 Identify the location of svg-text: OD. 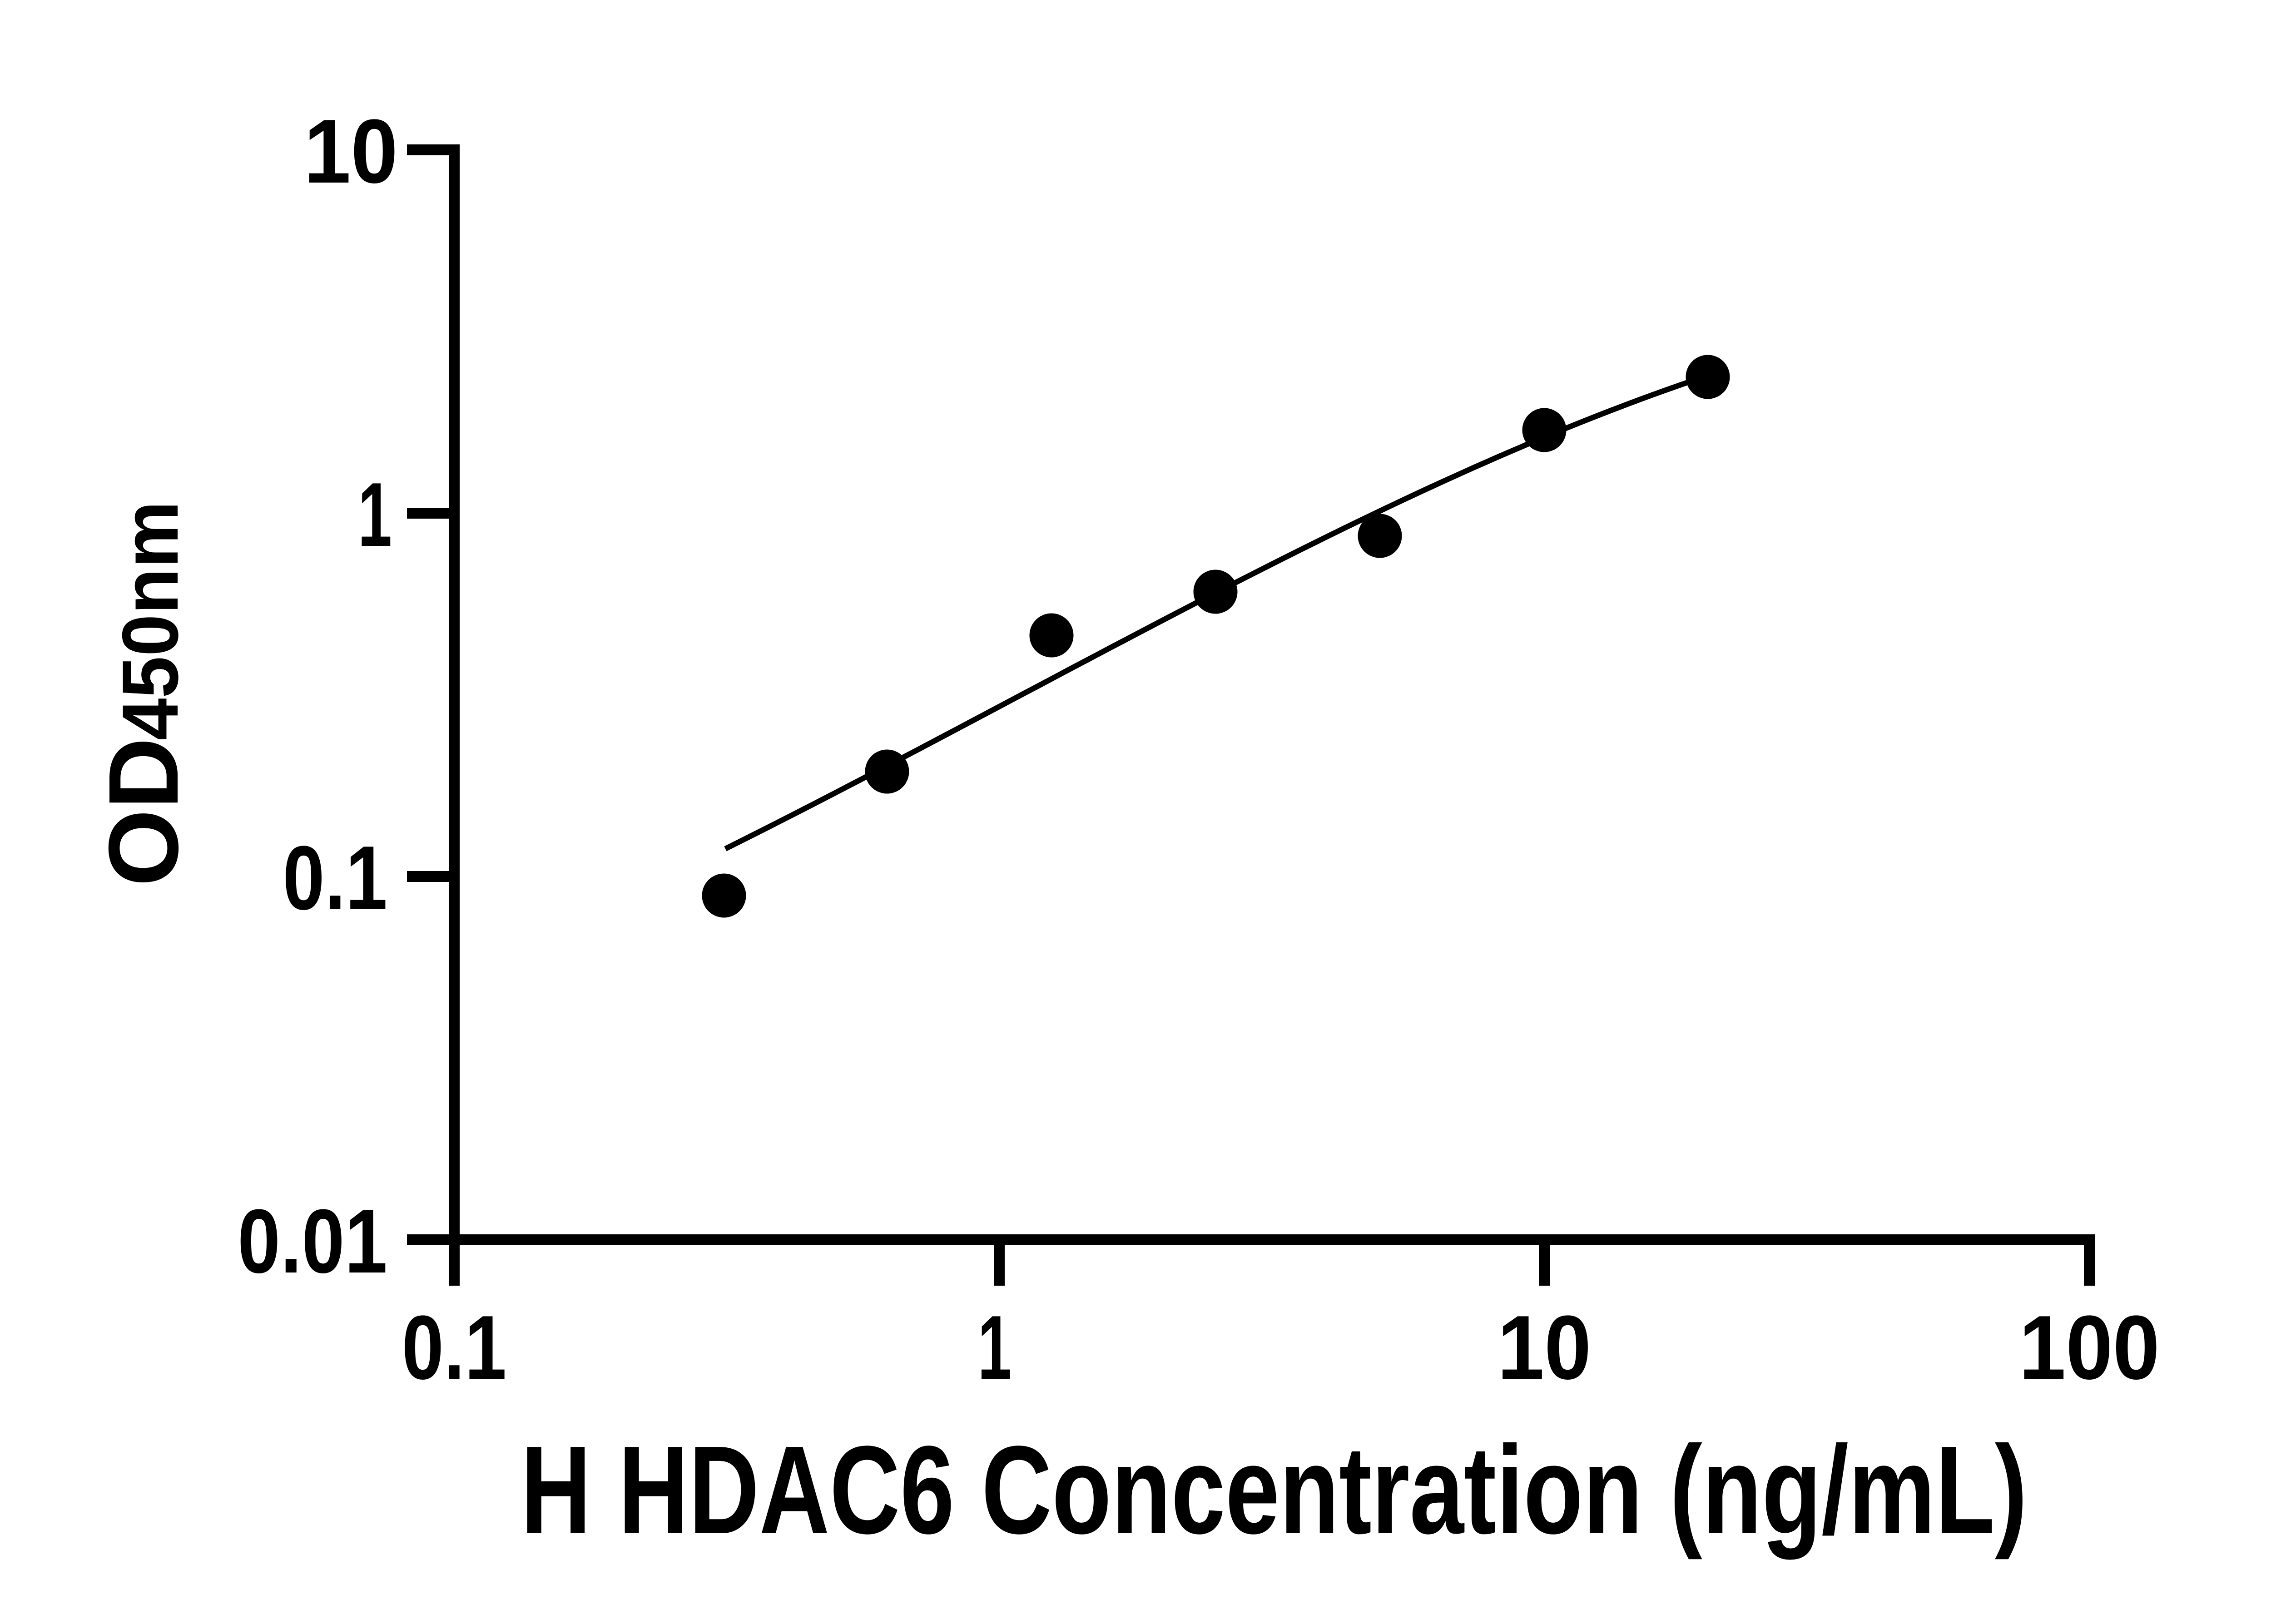
(144, 812).